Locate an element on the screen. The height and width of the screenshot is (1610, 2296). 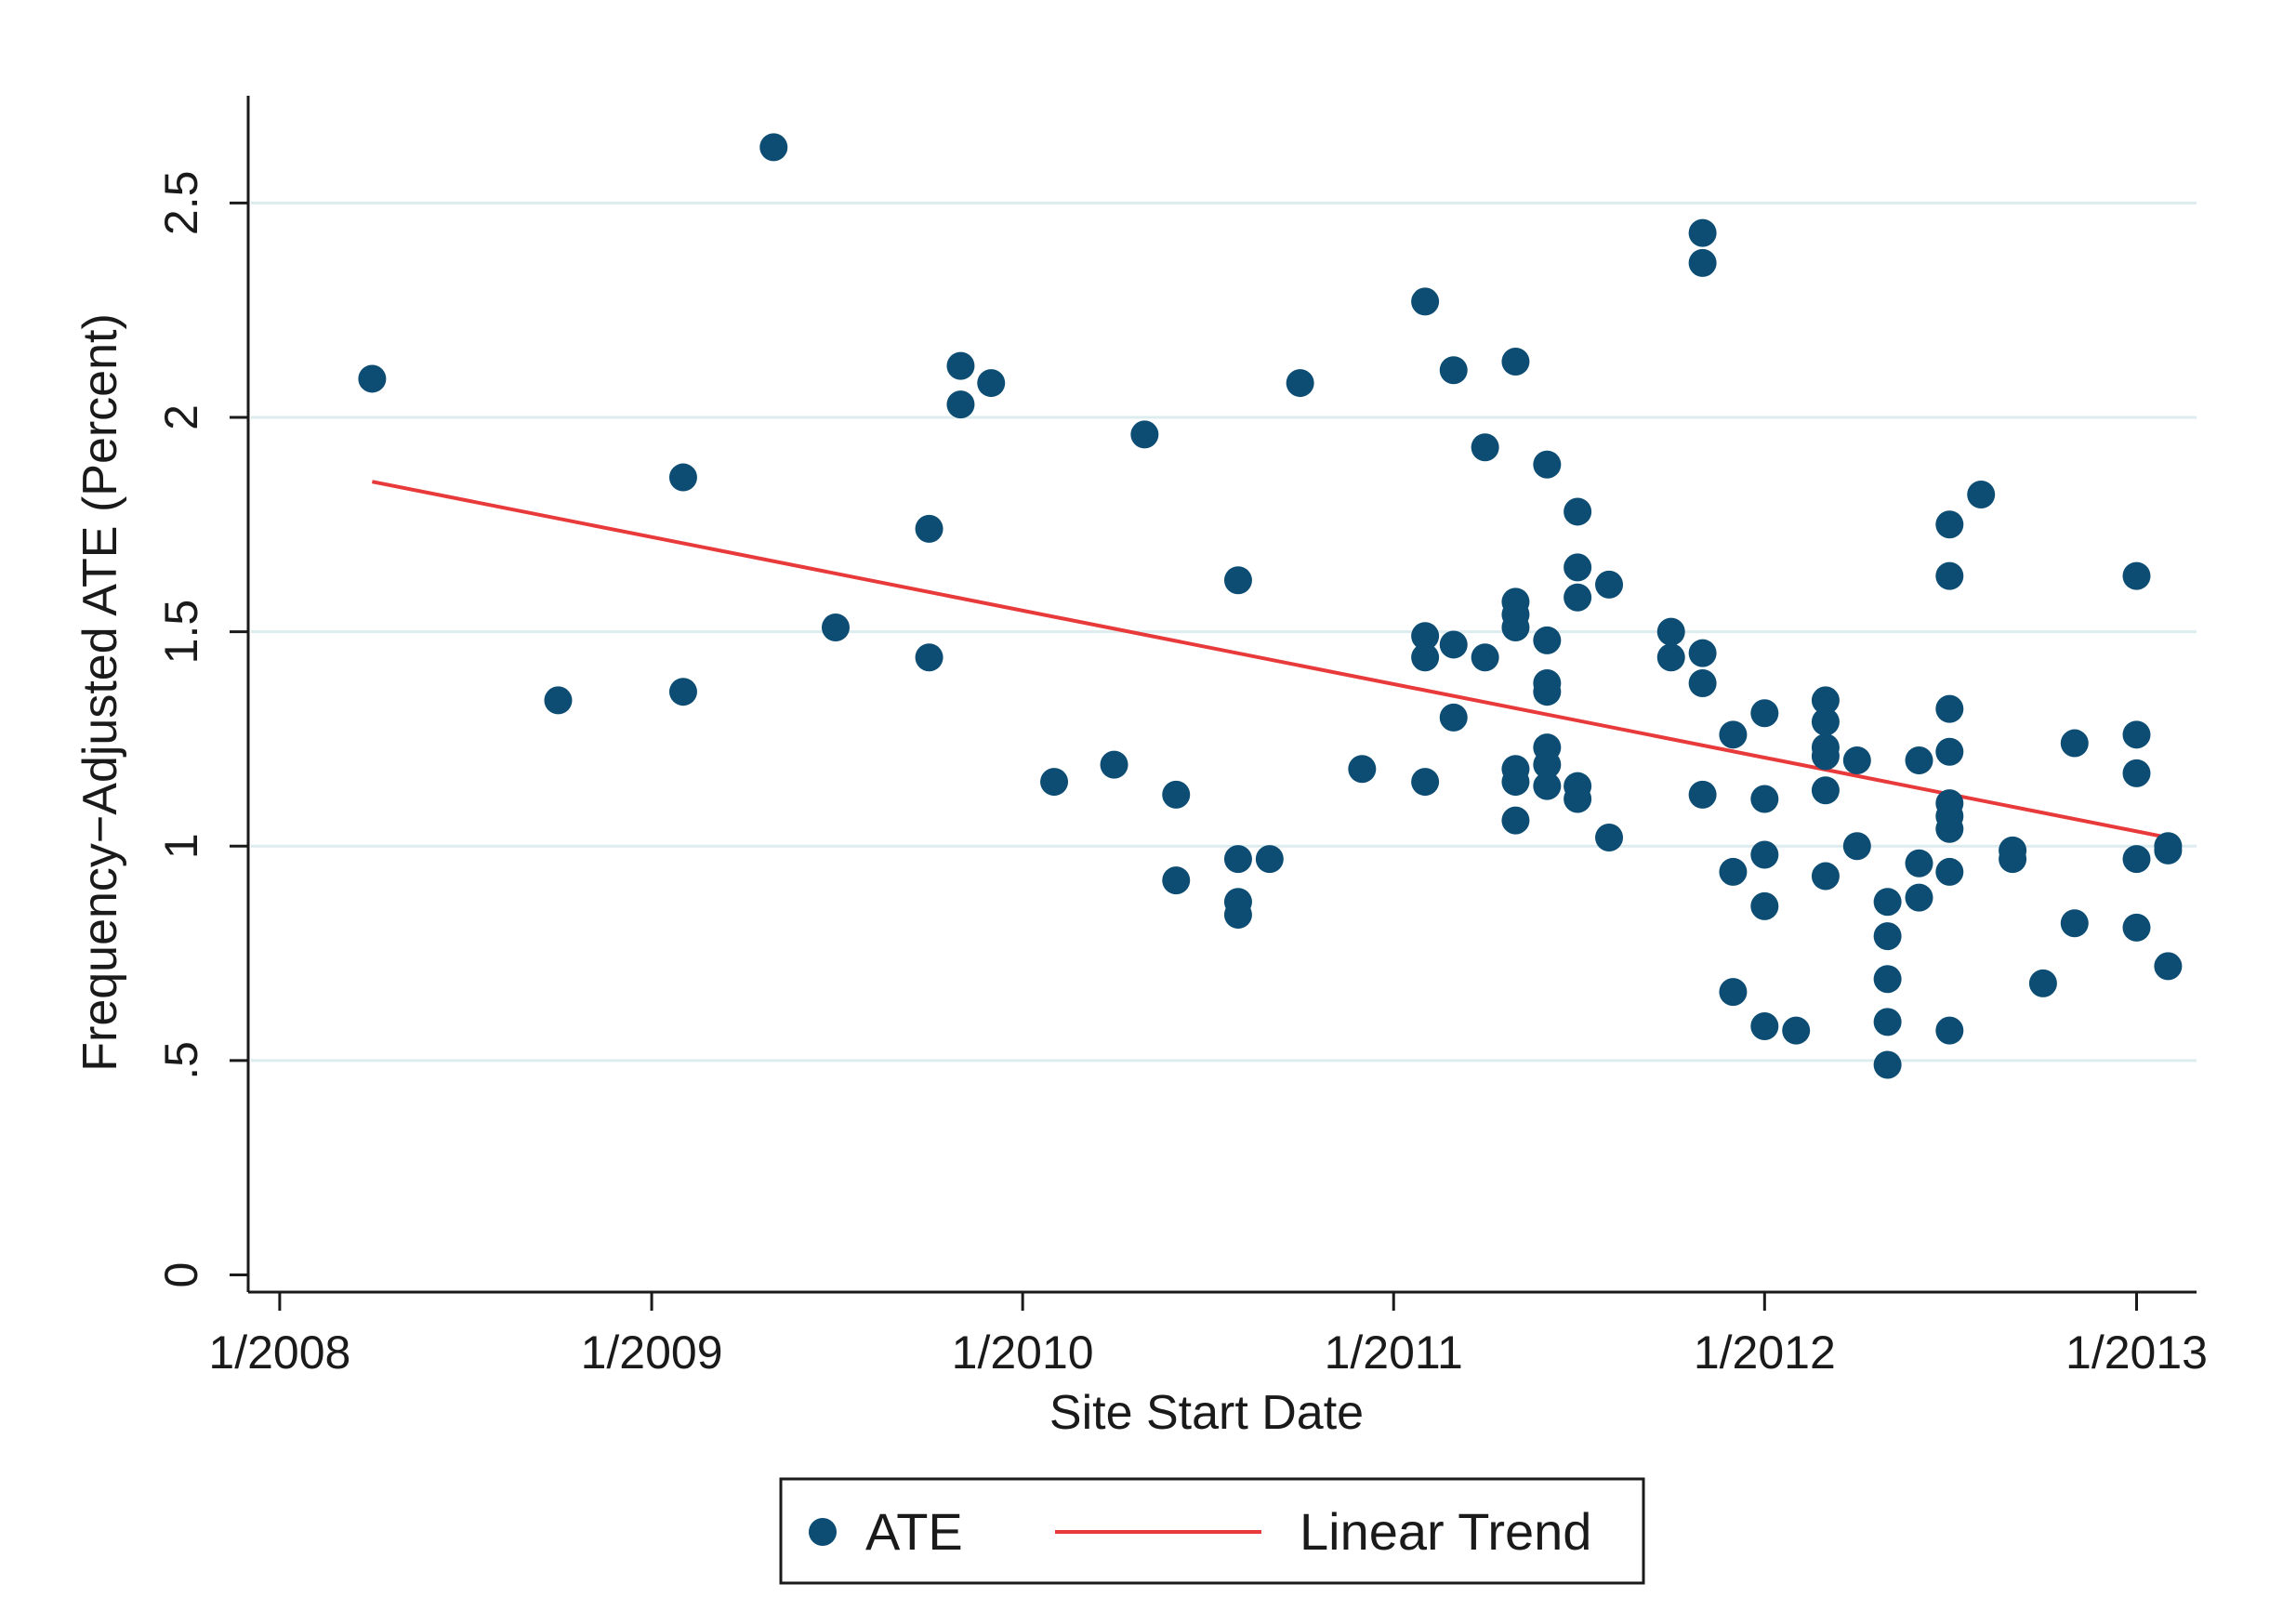
x-tick-label: 1/2011 is located at coordinates (1394, 1352).